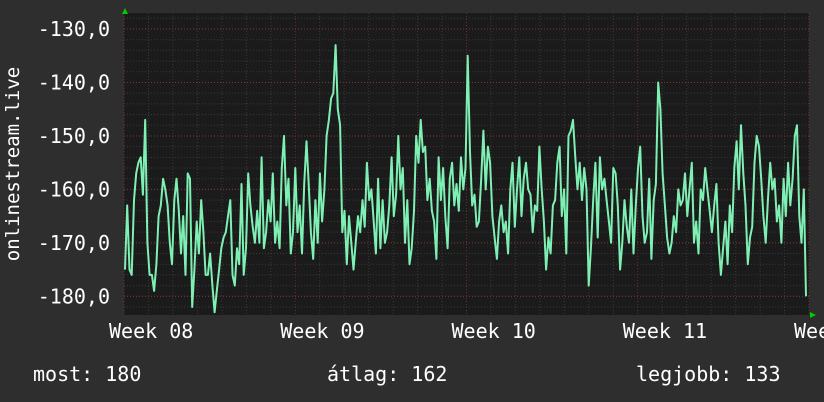 The image size is (824, 402). What do you see at coordinates (708, 374) in the screenshot?
I see `best-value-text: legjobb: 133` at bounding box center [708, 374].